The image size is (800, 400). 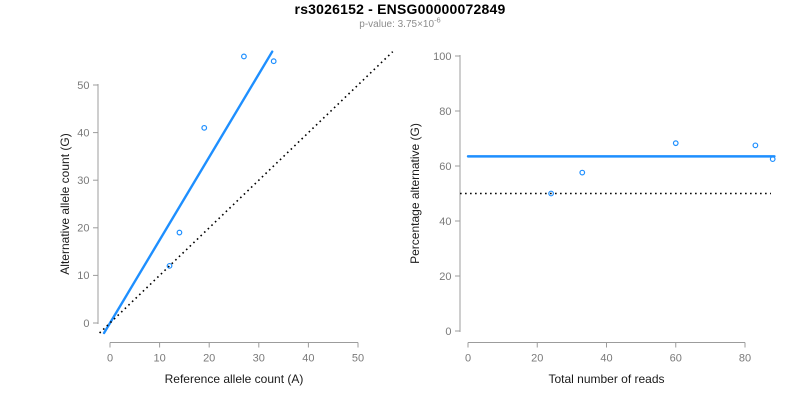 What do you see at coordinates (377, 24) in the screenshot?
I see `pvalue-label: p-value:` at bounding box center [377, 24].